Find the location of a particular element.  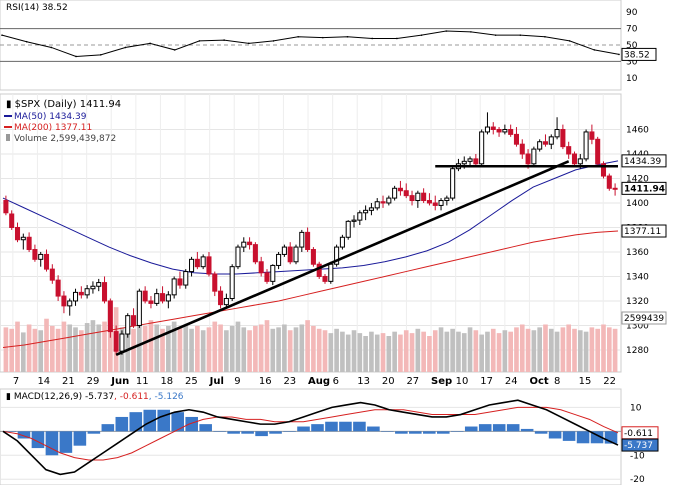

x-tick-label: 24 is located at coordinates (511, 381).